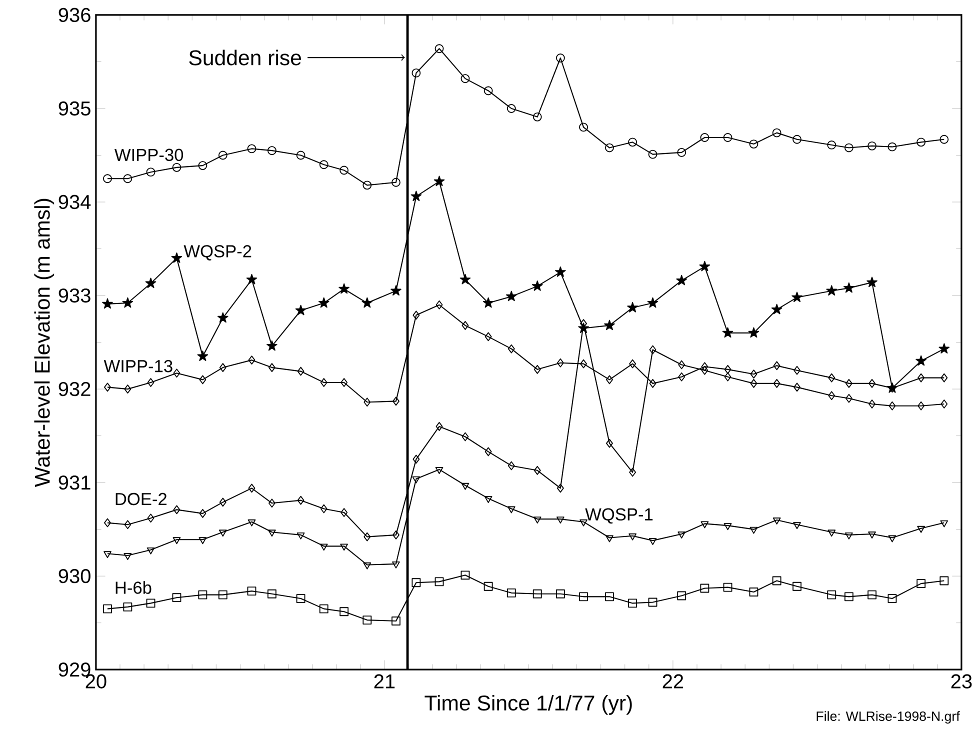 This screenshot has height=741, width=977. What do you see at coordinates (619, 516) in the screenshot?
I see `series-label: WQSP-1` at bounding box center [619, 516].